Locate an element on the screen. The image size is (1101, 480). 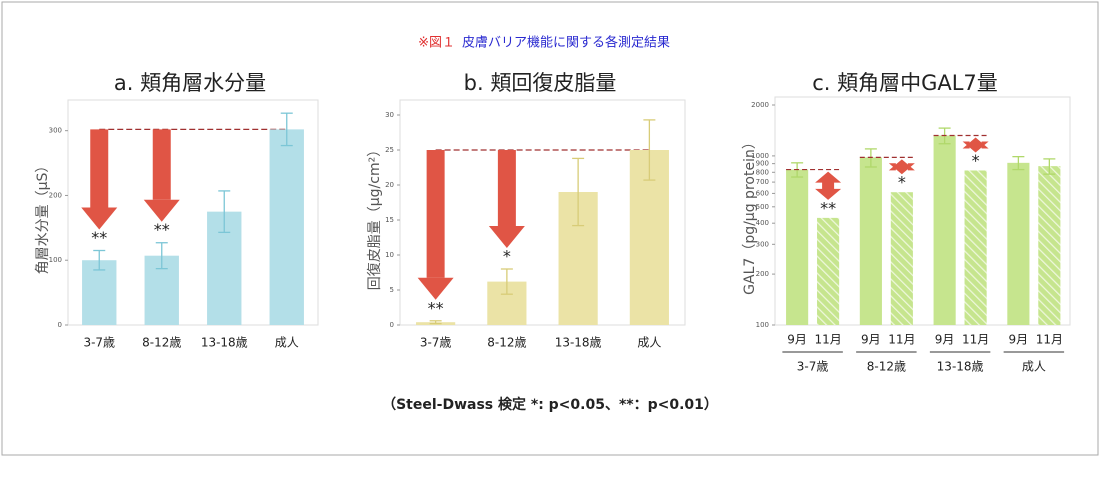
y-tick-label: 10 is located at coordinates (389, 255).